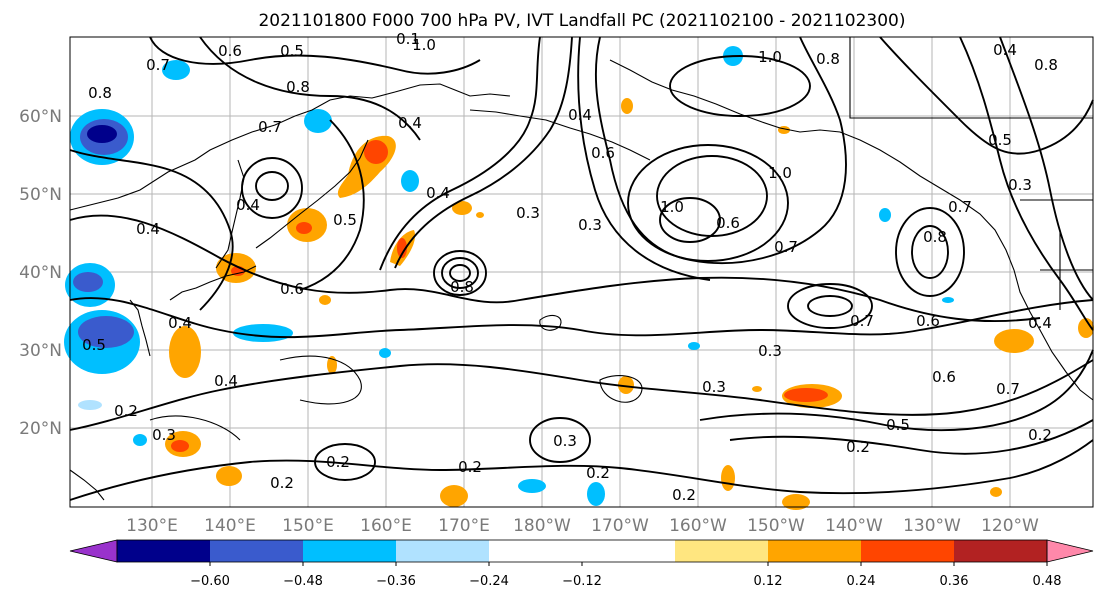 Image resolution: width=1105 pixels, height=601 pixels. I want to click on contour-label: 0.1, so click(408, 39).